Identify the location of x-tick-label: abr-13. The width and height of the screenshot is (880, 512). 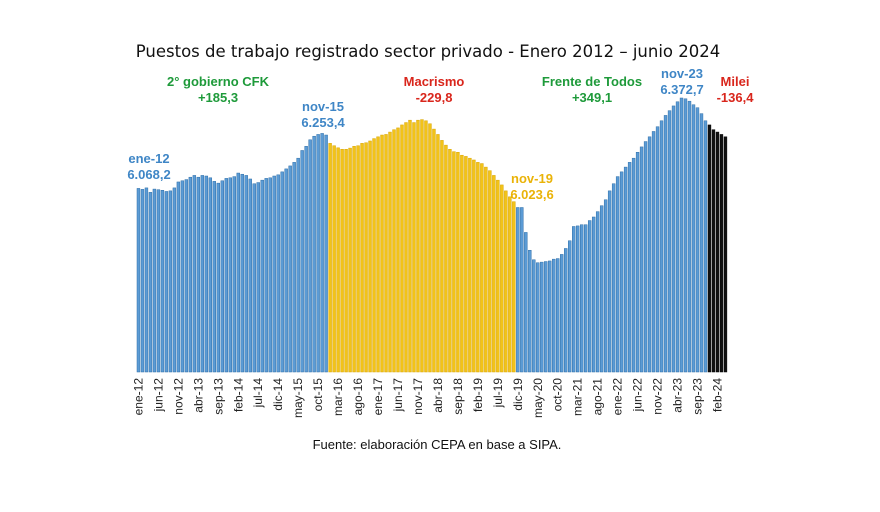
(198, 395).